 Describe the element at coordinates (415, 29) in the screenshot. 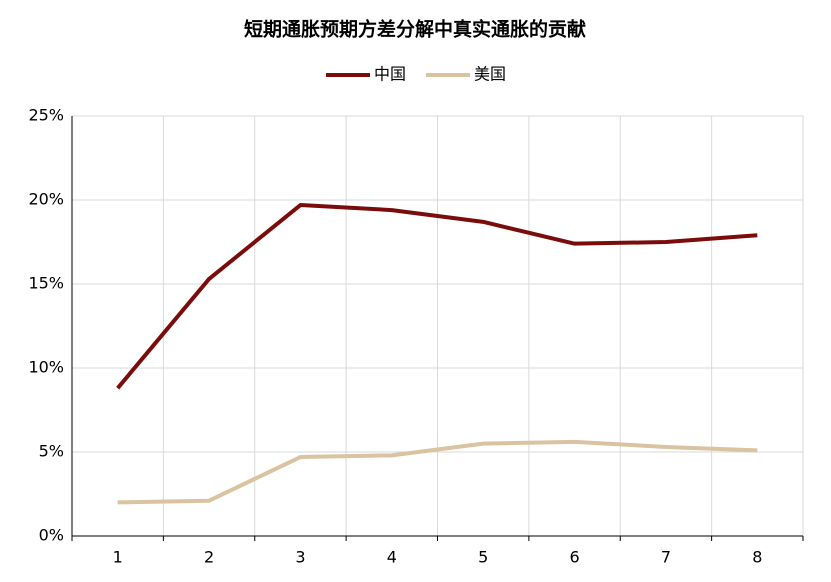

I see `chart-title: 短期通胀预期方差分解中真实通胀的贡献` at that location.